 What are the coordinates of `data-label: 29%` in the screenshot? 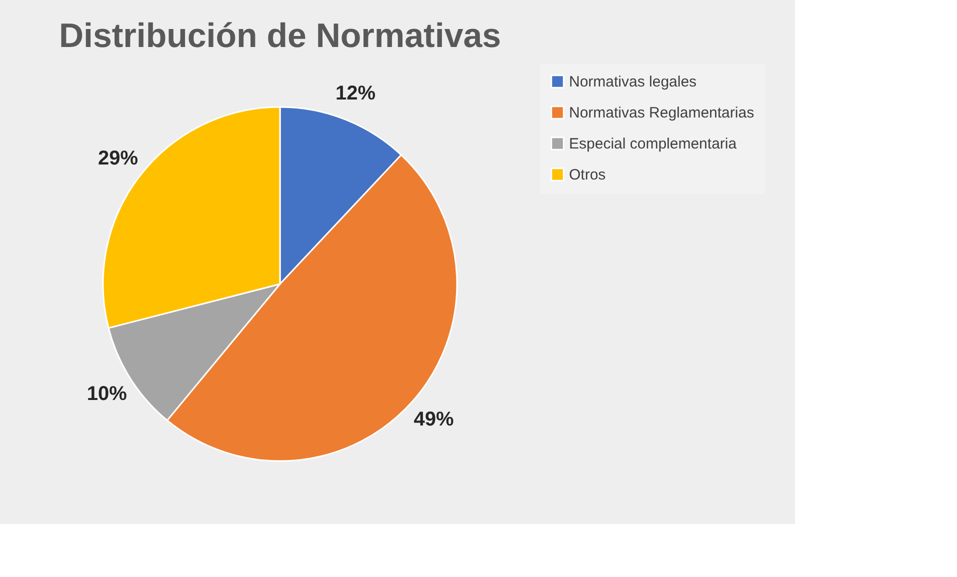 It's located at (118, 158).